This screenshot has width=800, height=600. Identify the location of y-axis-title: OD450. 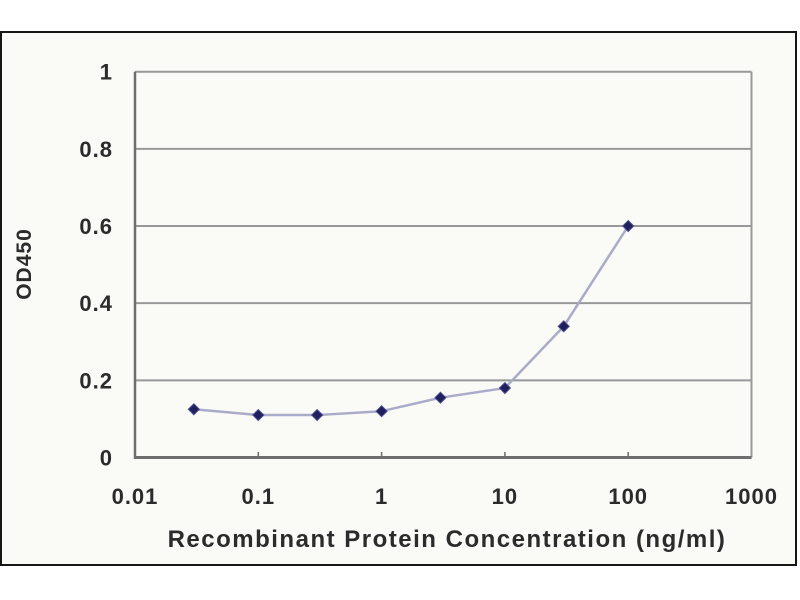
(24, 264).